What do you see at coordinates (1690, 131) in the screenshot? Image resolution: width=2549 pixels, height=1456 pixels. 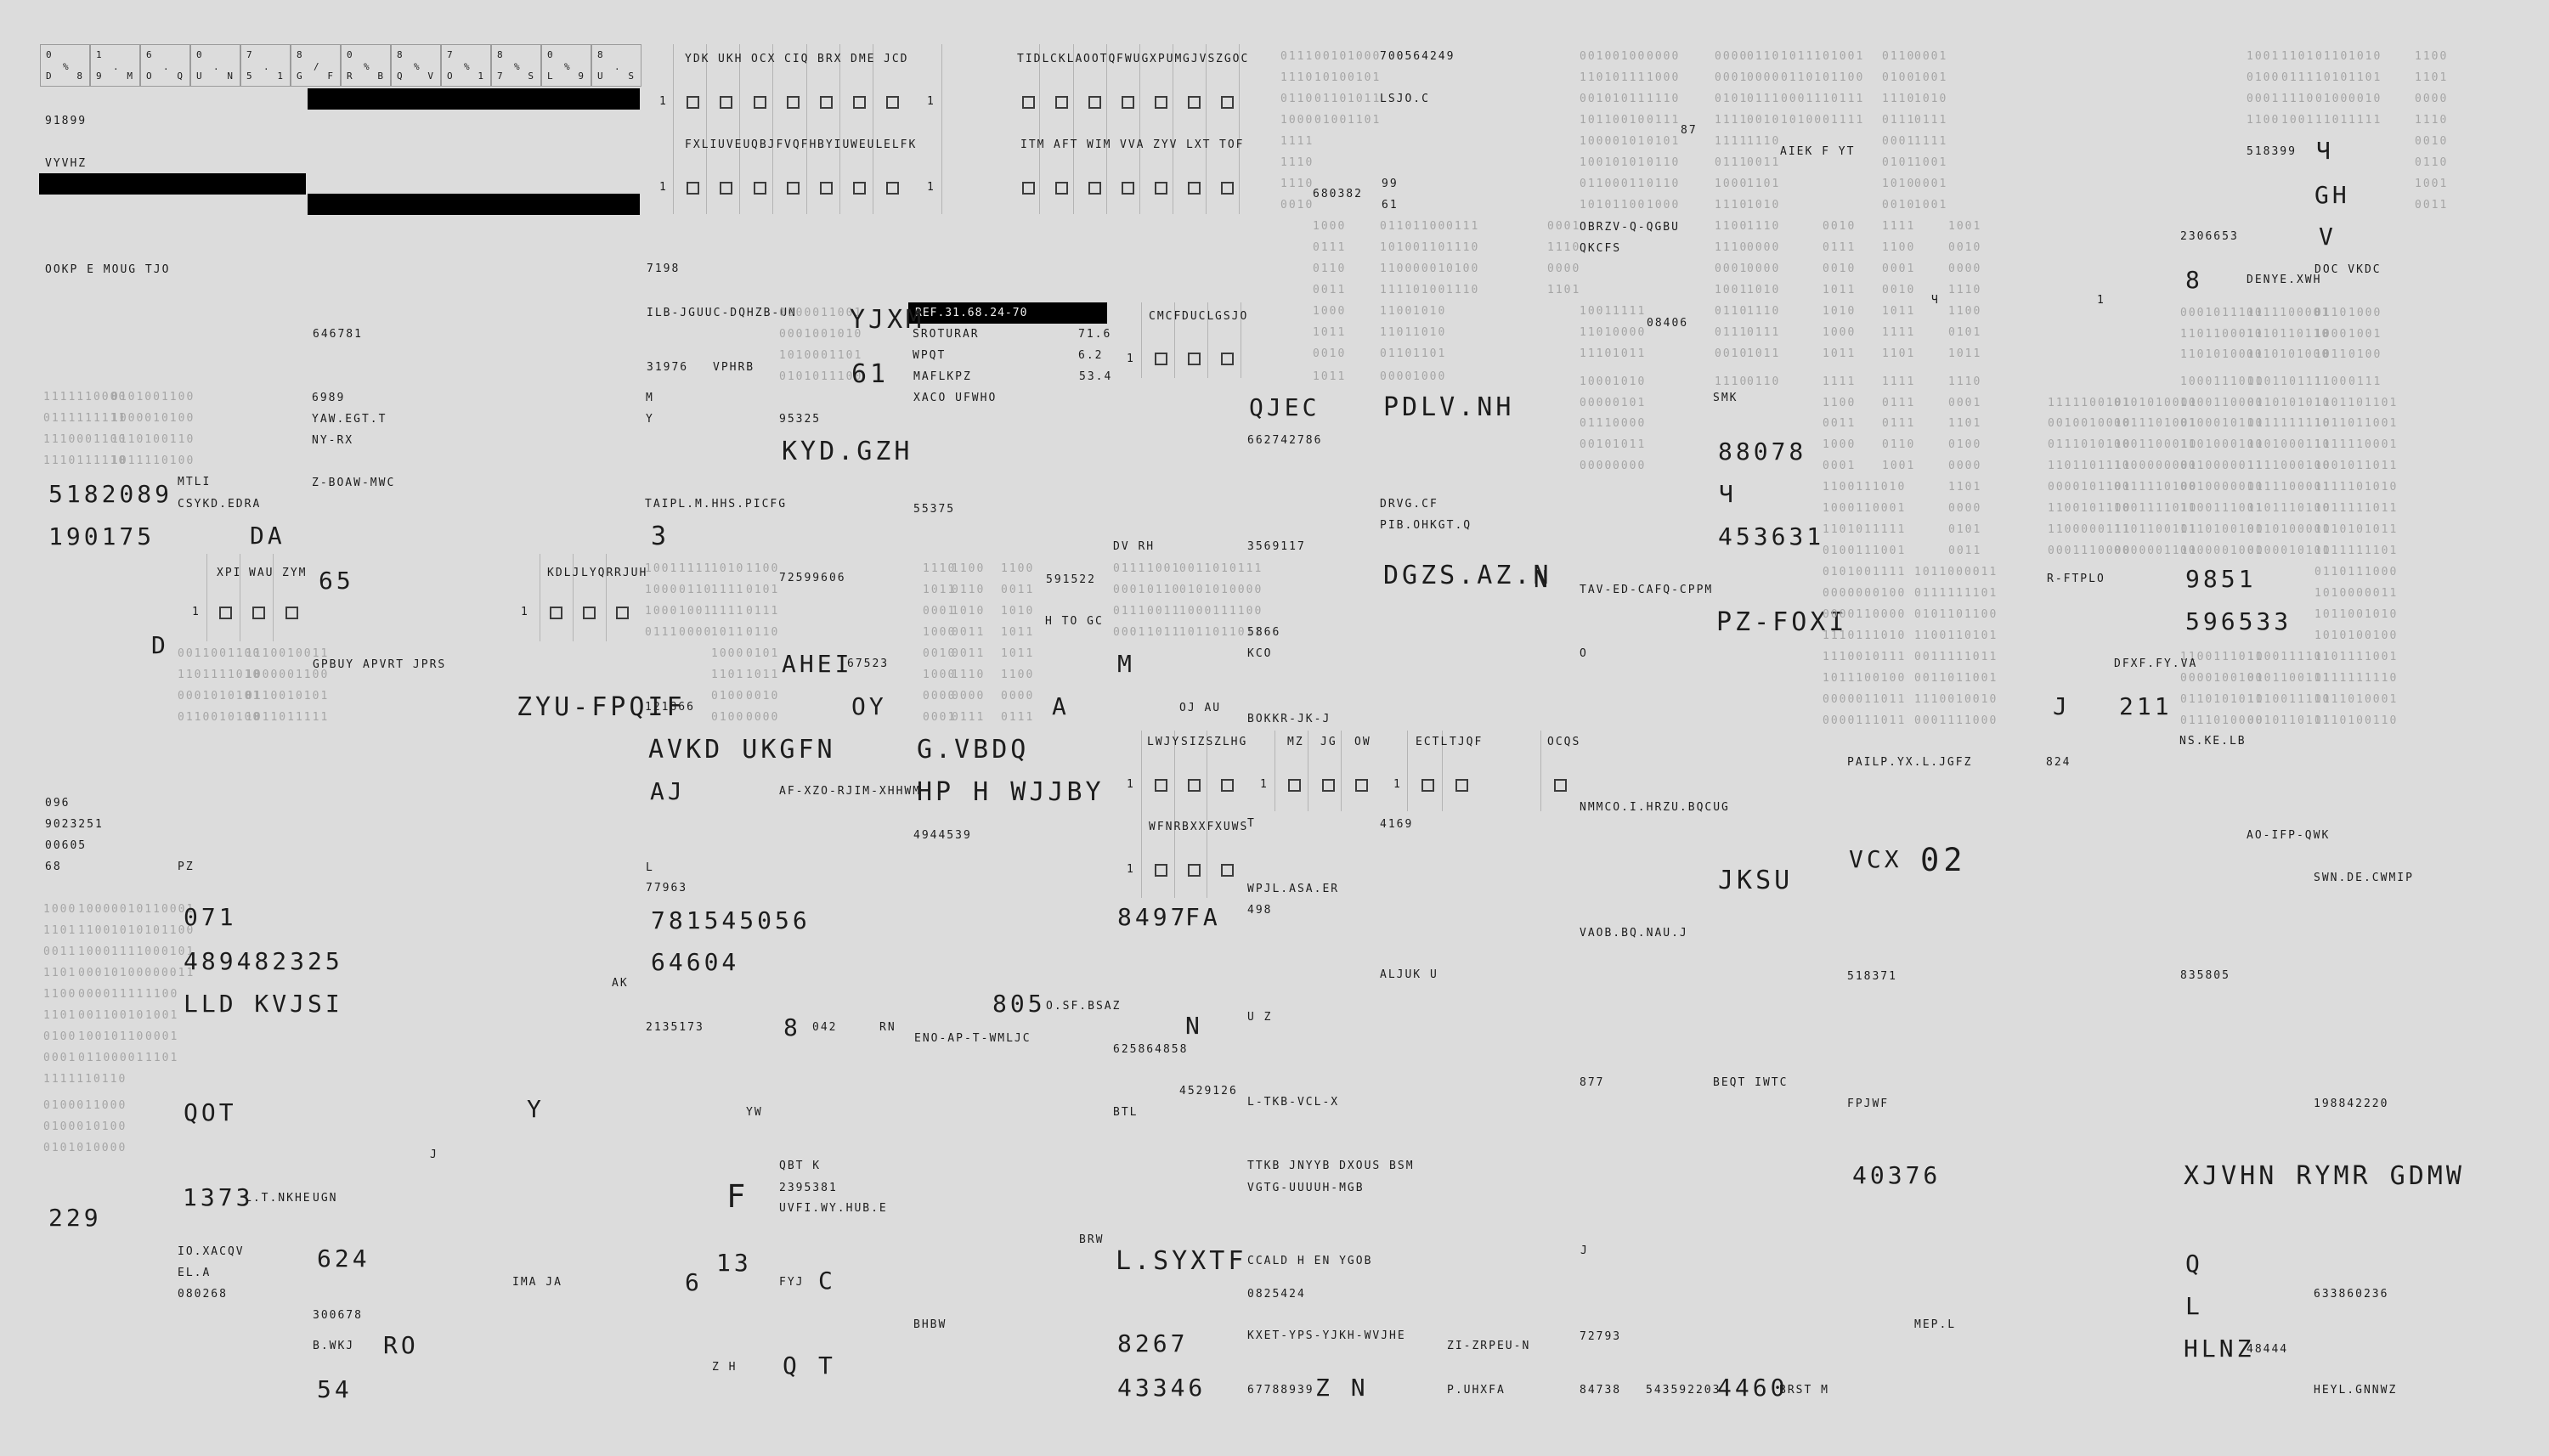 I see `number-label: 87` at bounding box center [1690, 131].